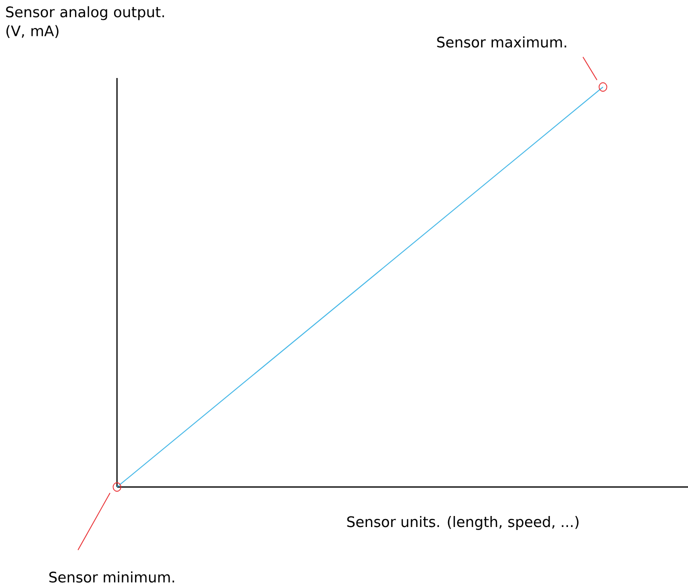 This screenshot has width=688, height=588. What do you see at coordinates (85, 22) in the screenshot?
I see `y-axis-title: Sensor analog output. (V, mA)` at bounding box center [85, 22].